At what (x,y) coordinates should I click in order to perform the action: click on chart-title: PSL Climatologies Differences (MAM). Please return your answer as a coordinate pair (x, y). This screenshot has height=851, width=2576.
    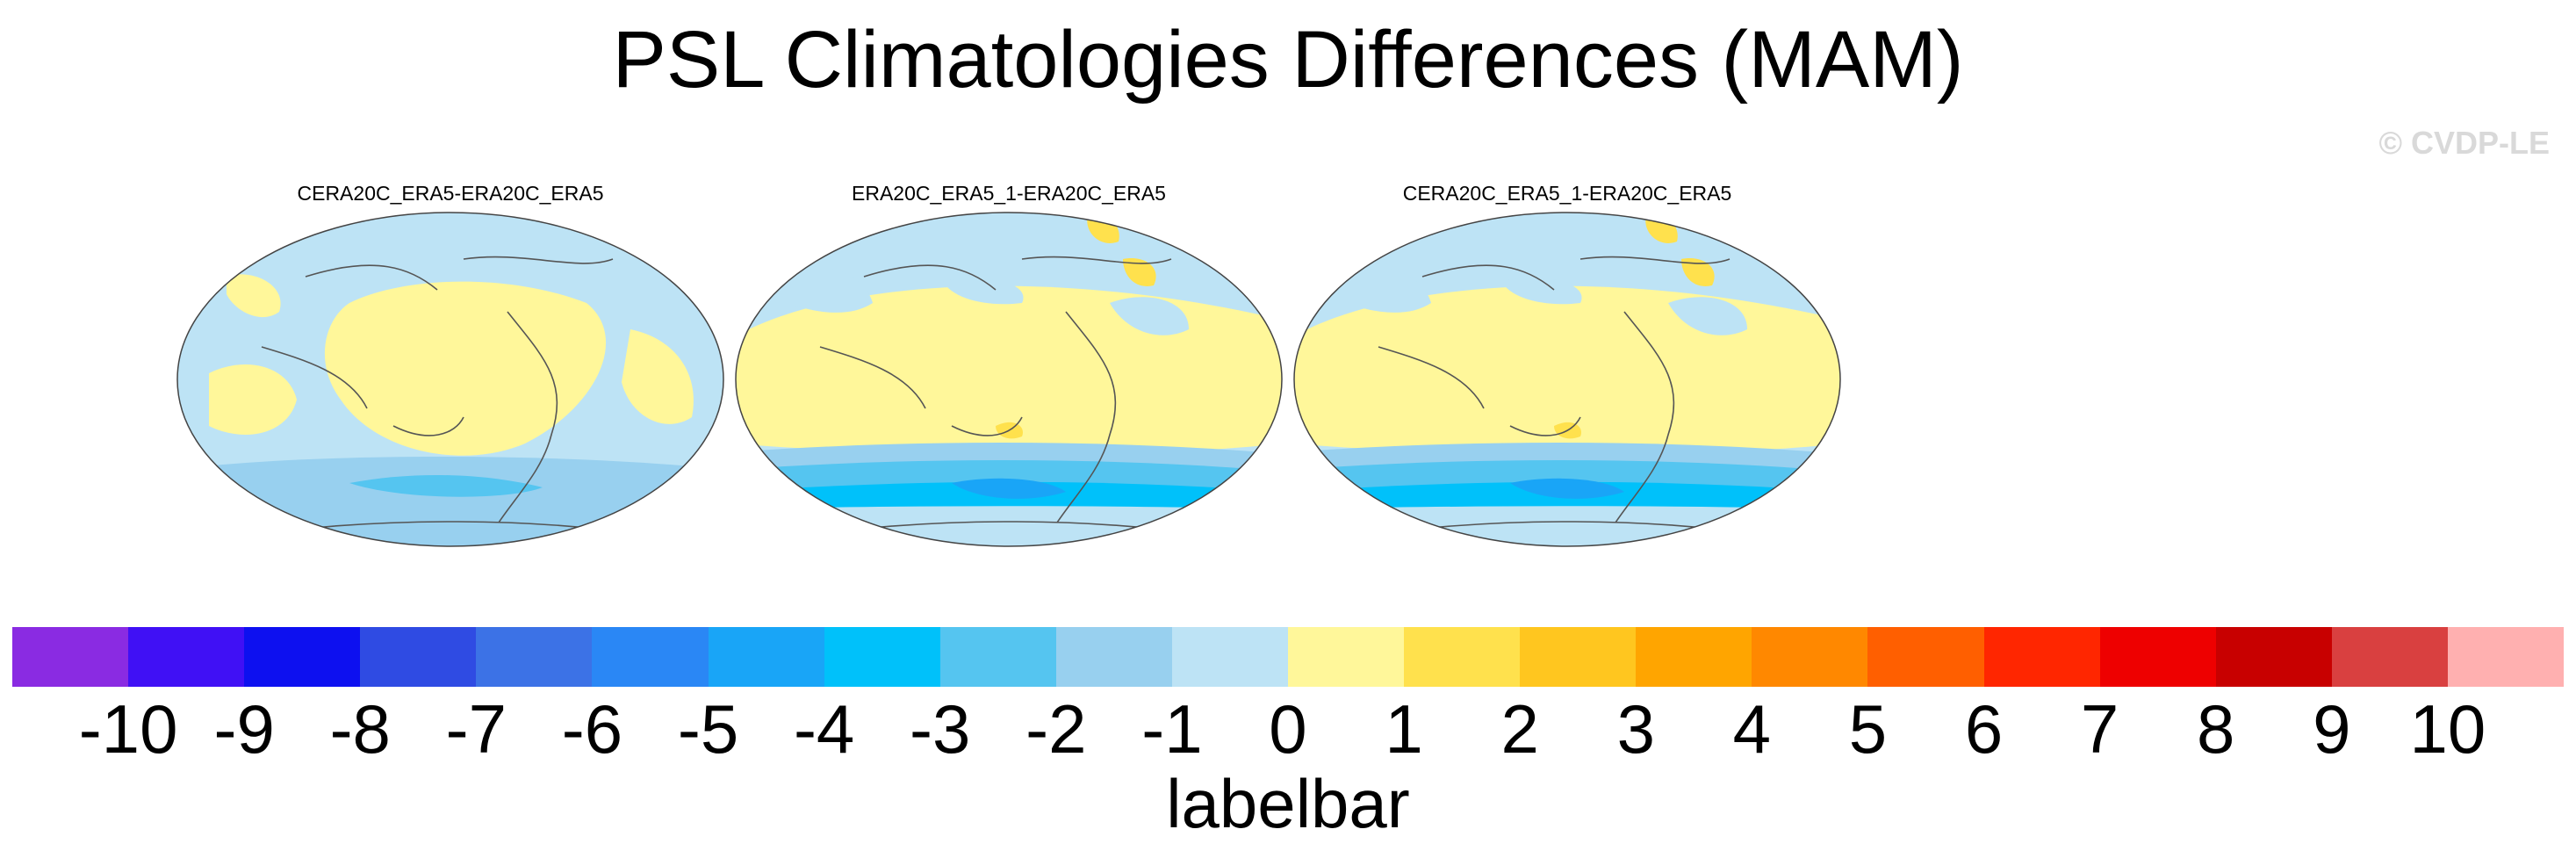
    Looking at the image, I should click on (1288, 60).